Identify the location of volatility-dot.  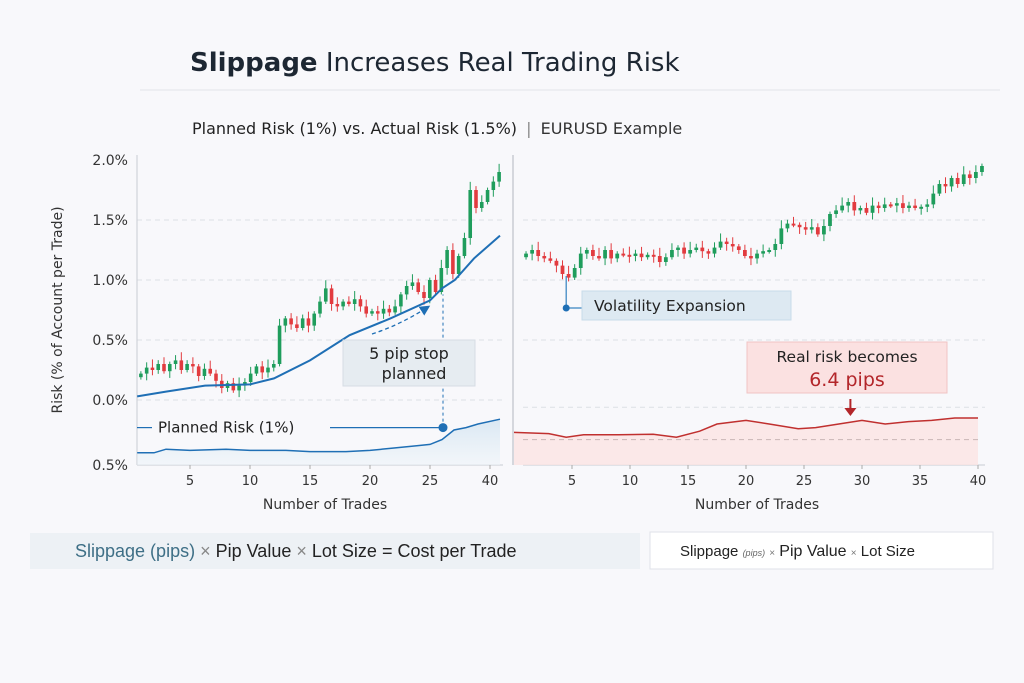
(566, 308).